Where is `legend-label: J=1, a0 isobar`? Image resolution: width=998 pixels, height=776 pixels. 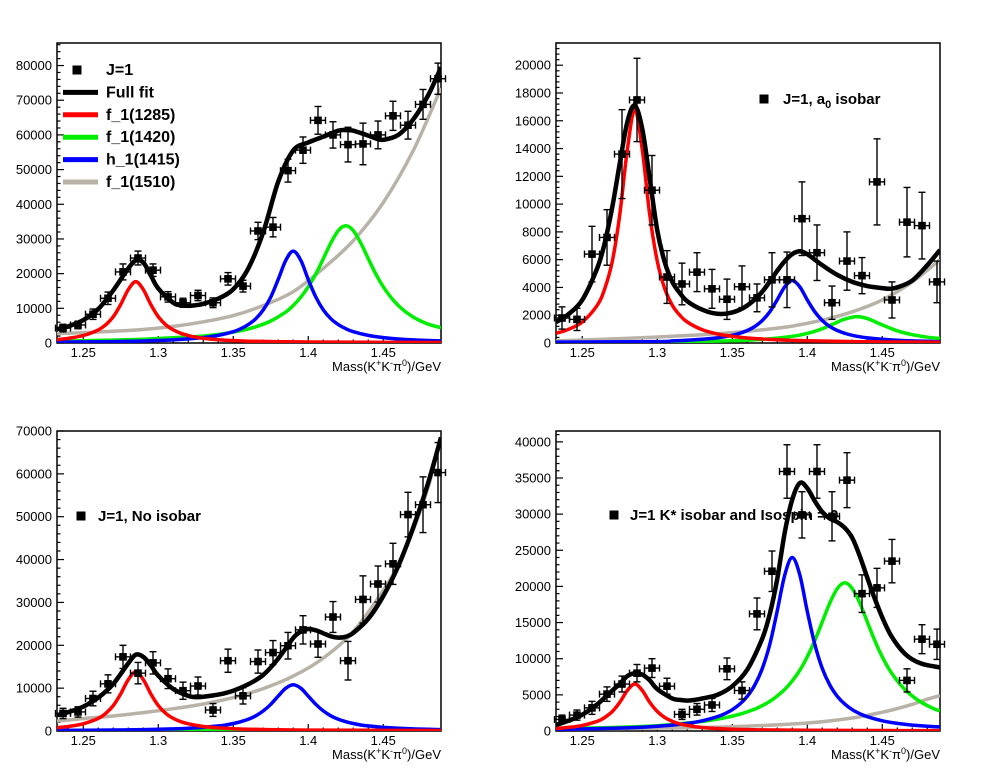 legend-label: J=1, a0 isobar is located at coordinates (832, 101).